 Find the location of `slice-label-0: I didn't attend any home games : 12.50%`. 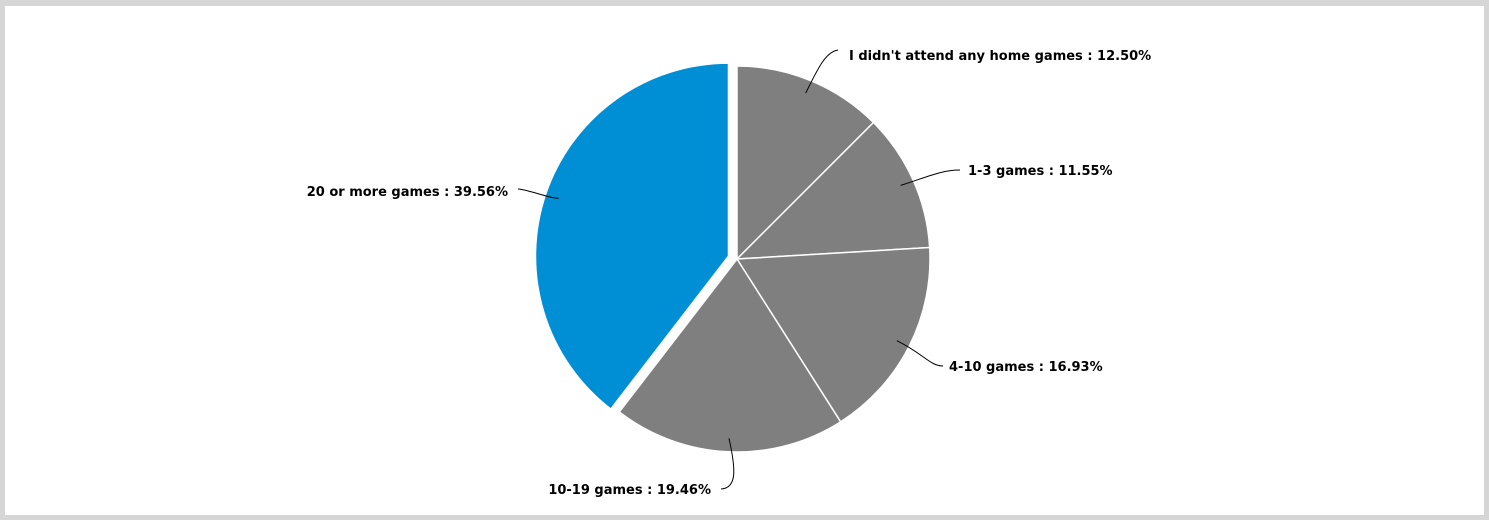

slice-label-0: I didn't attend any home games : 12.50% is located at coordinates (1000, 56).